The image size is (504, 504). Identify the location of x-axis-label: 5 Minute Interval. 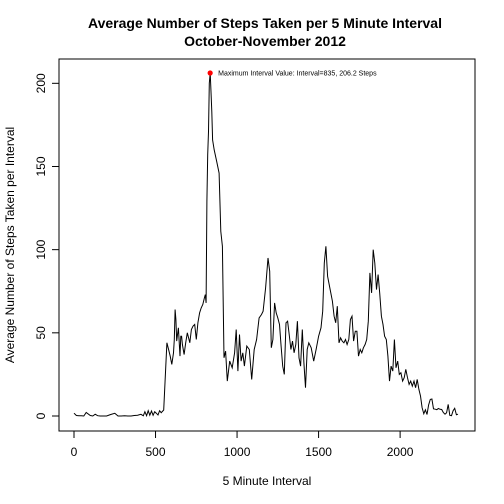
(267, 481).